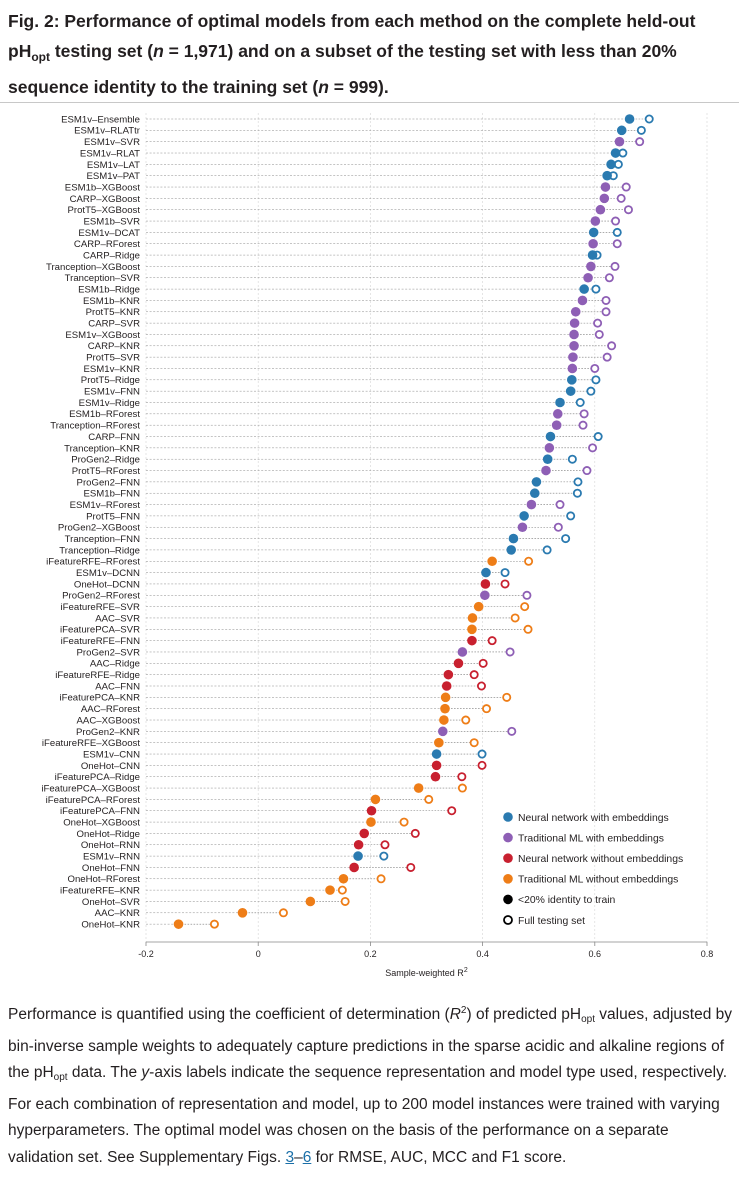 This screenshot has height=1192, width=739. I want to click on model-row: ESM1b–FNN, so click(332, 494).